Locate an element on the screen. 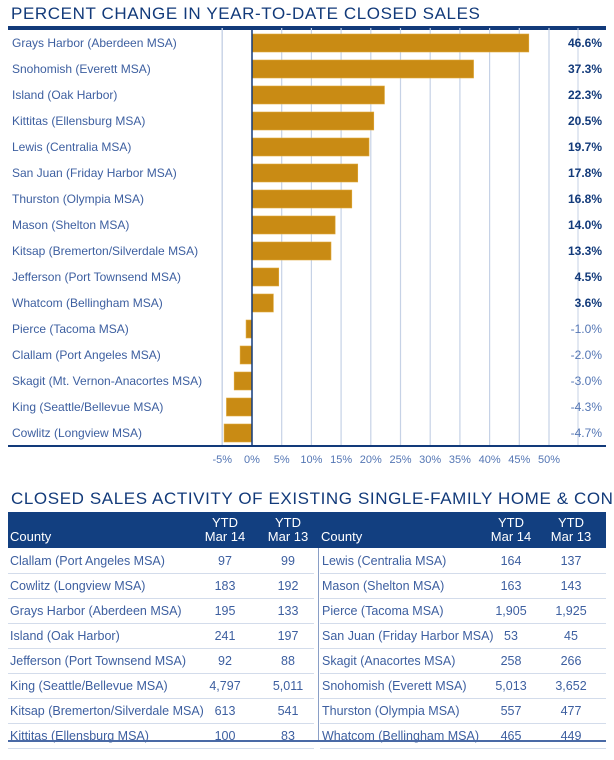  table-row: Thurston (Olympia MSA) 557 477 is located at coordinates (463, 711).